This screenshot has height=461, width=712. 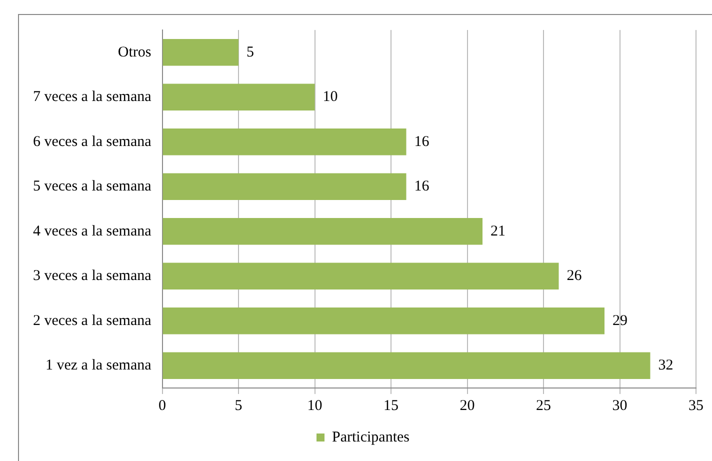 I want to click on y-tick-label: 7 veces a la semana, so click(x=92, y=97).